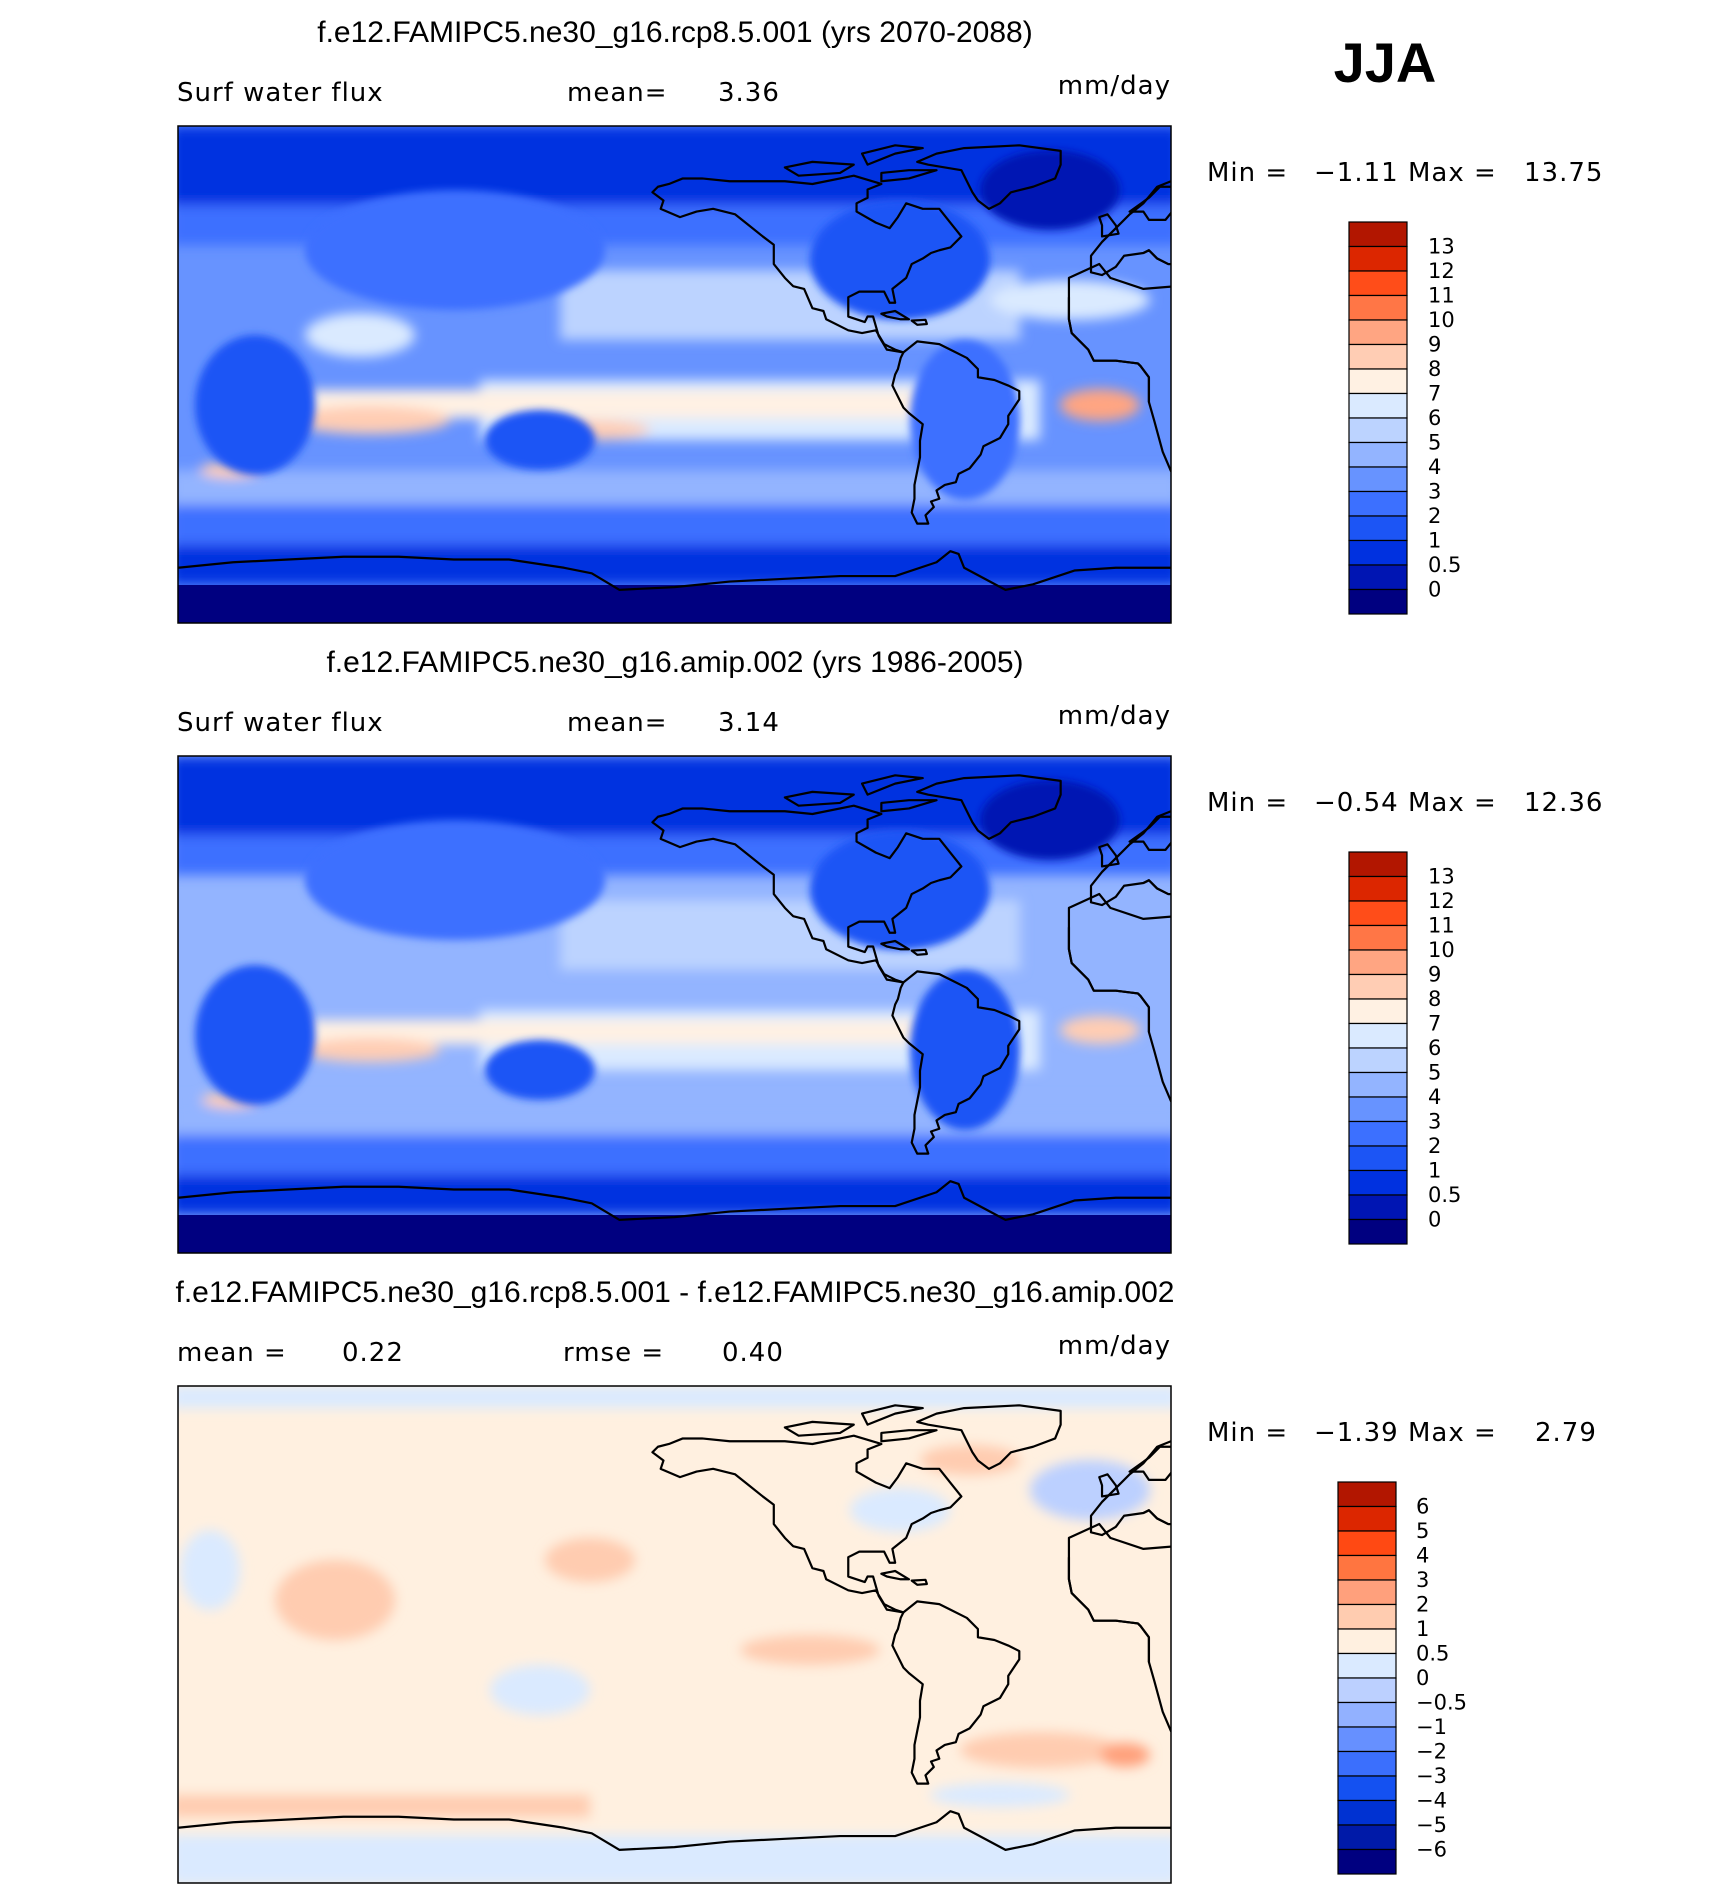  Describe the element at coordinates (1356, 173) in the screenshot. I see `min-value: −1.11` at that location.